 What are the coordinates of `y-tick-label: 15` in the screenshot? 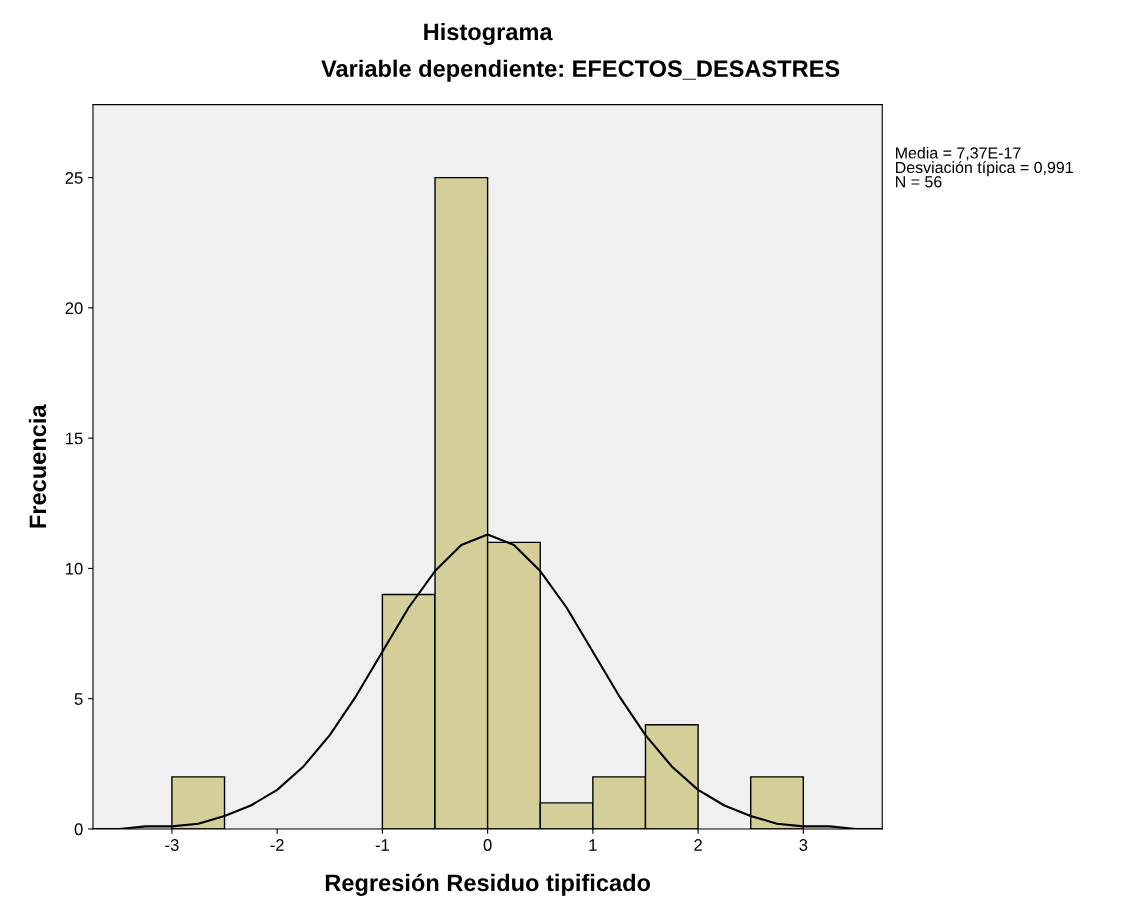 It's located at (74, 438).